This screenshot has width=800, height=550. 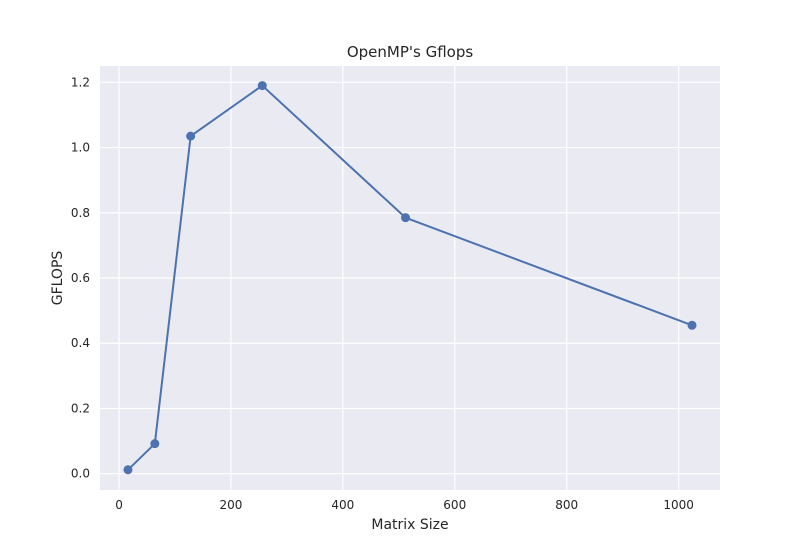 I want to click on x-tick-label: 0, so click(x=119, y=505).